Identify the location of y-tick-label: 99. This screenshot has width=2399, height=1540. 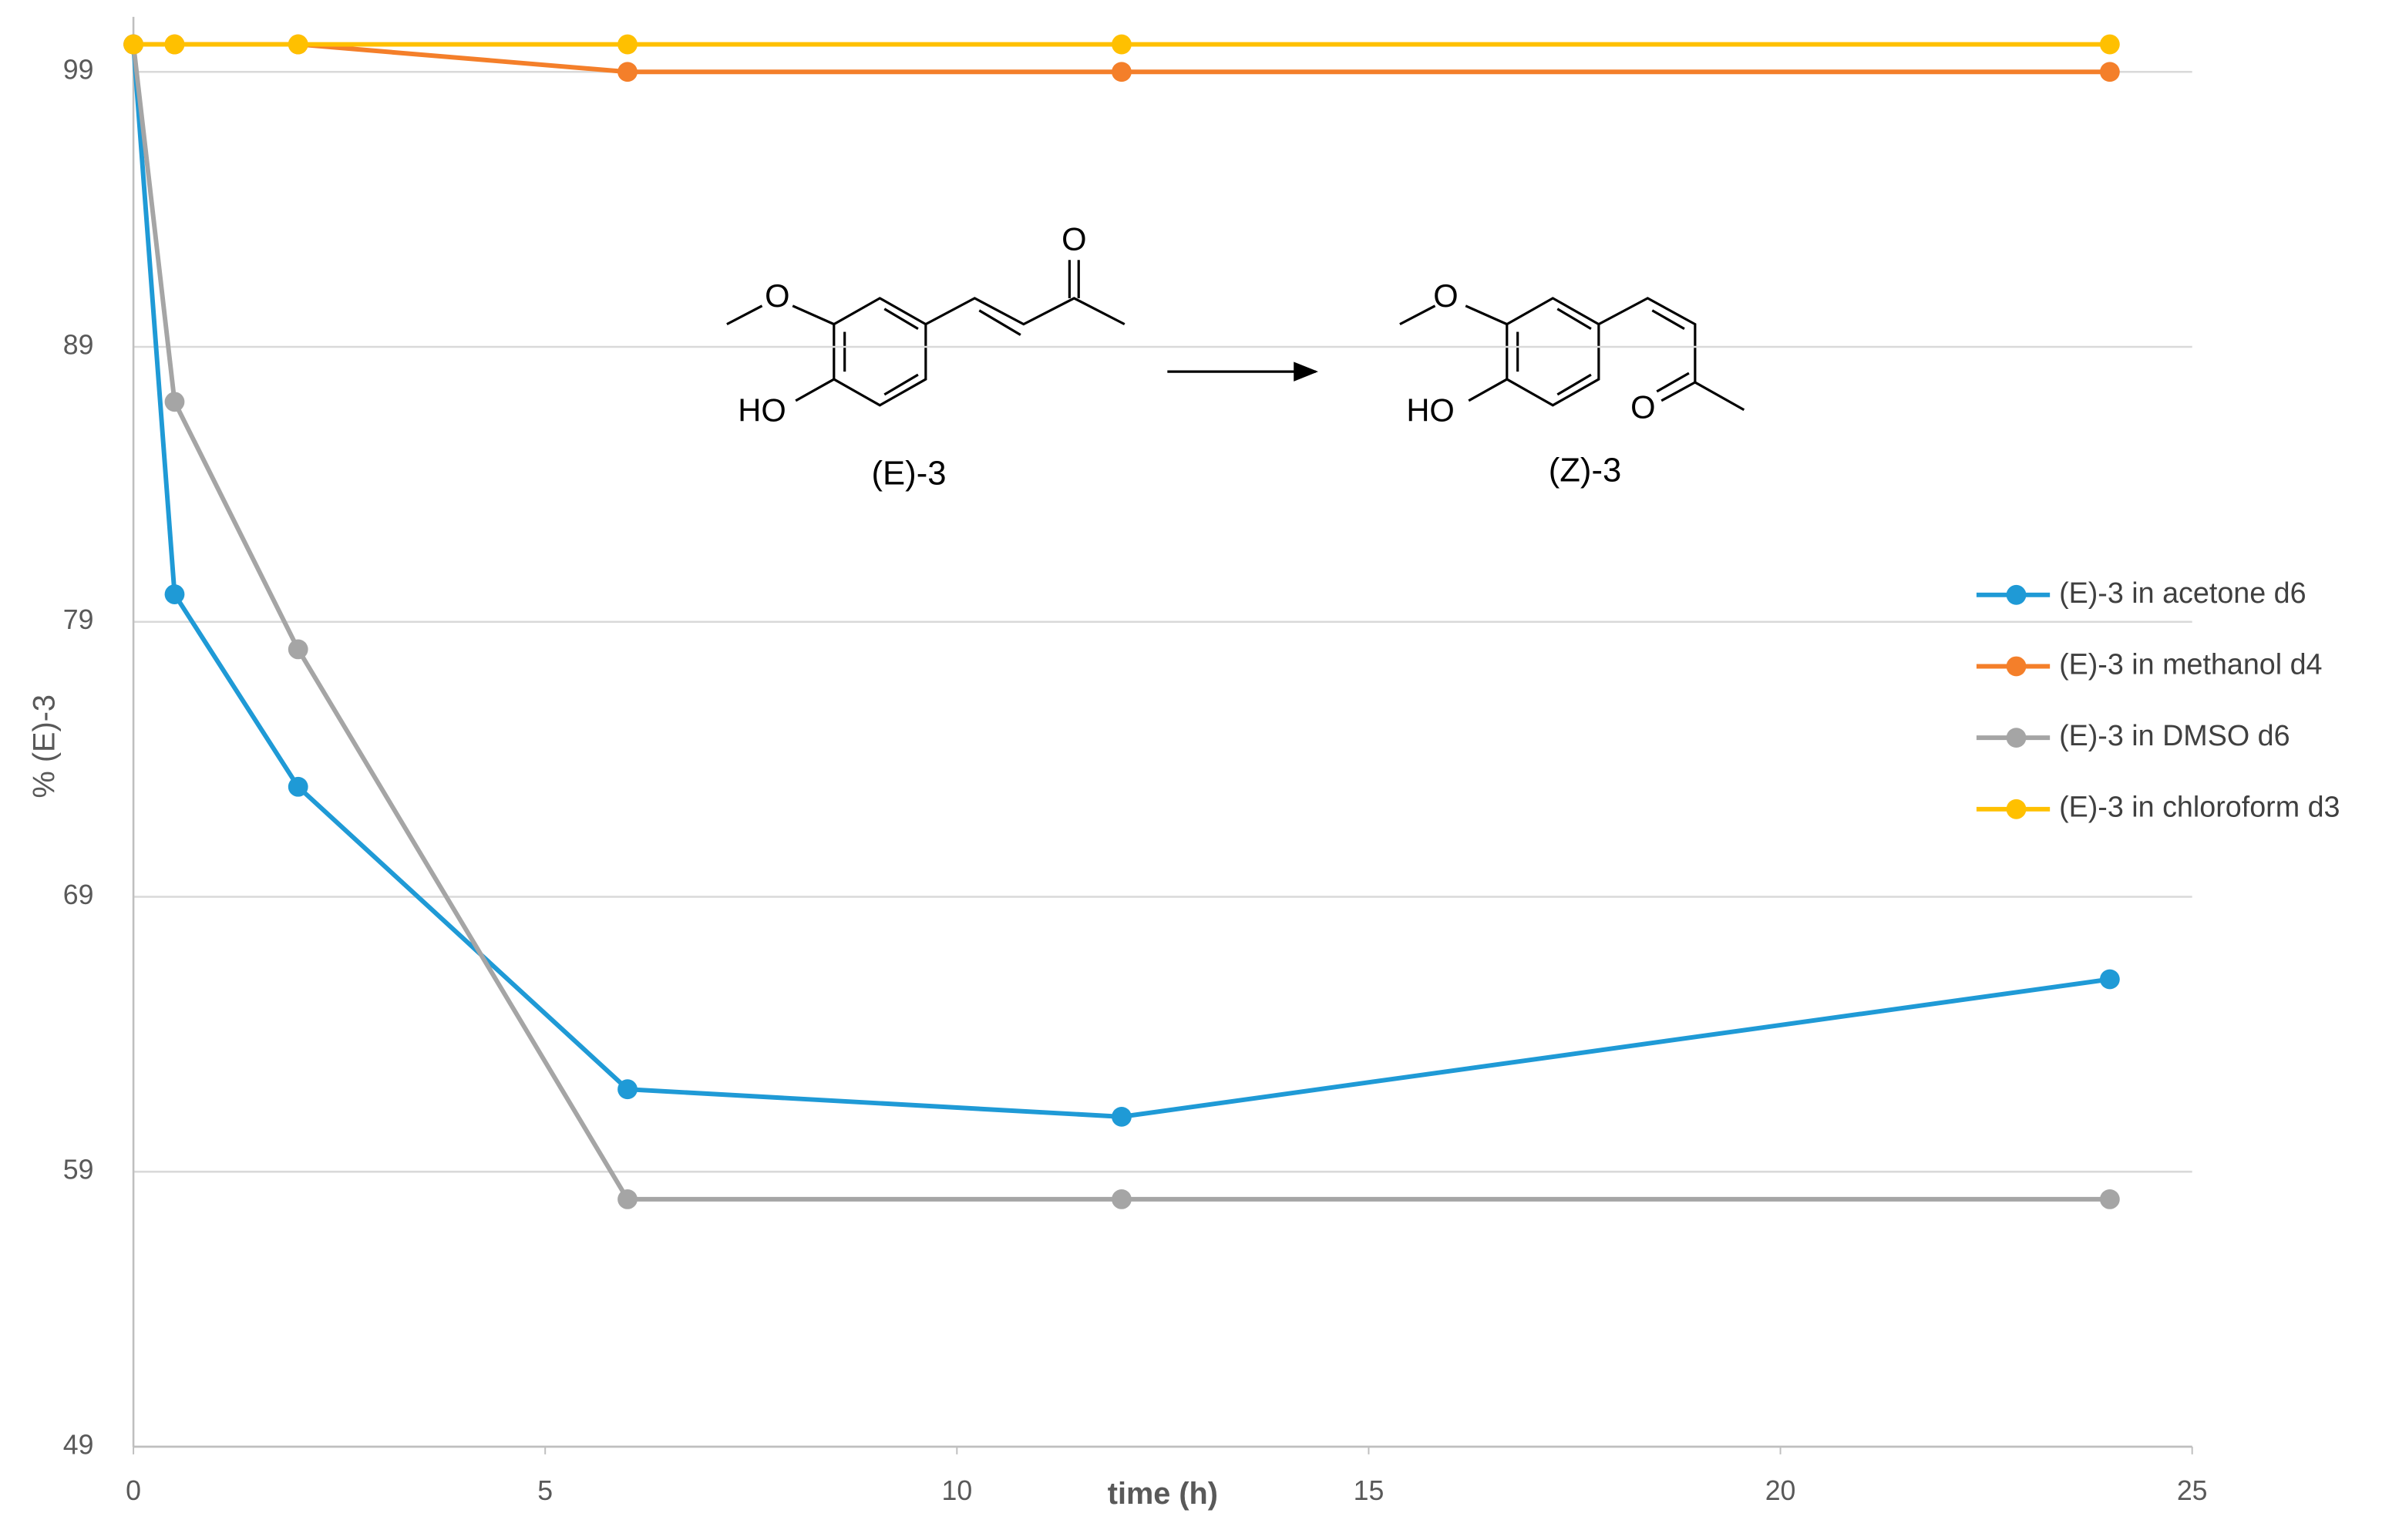
(79, 70).